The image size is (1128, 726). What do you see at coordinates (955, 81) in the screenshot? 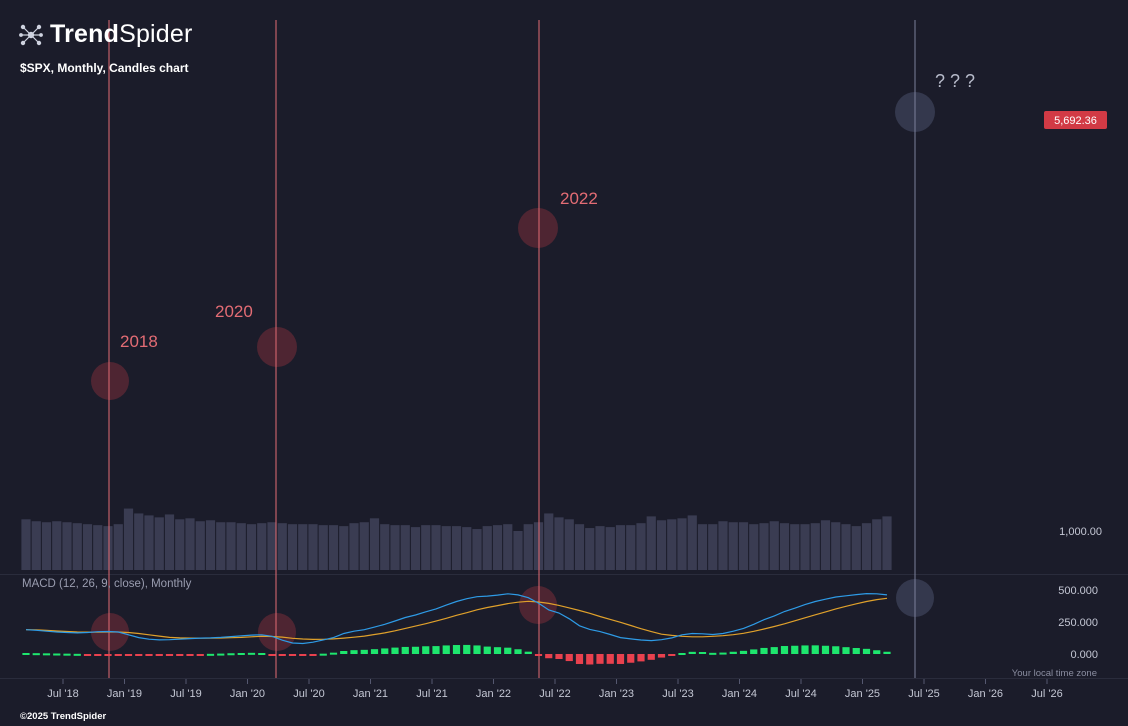
I see `annotation-question: ? ? ?` at bounding box center [955, 81].